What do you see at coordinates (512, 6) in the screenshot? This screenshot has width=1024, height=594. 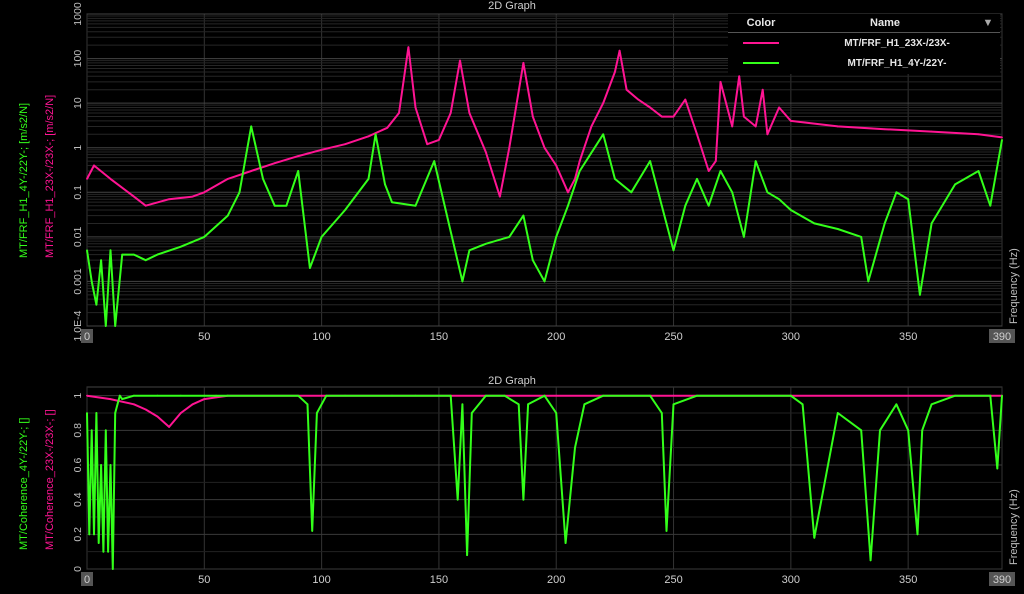 I see `top-graph-title: 2D Graph` at bounding box center [512, 6].